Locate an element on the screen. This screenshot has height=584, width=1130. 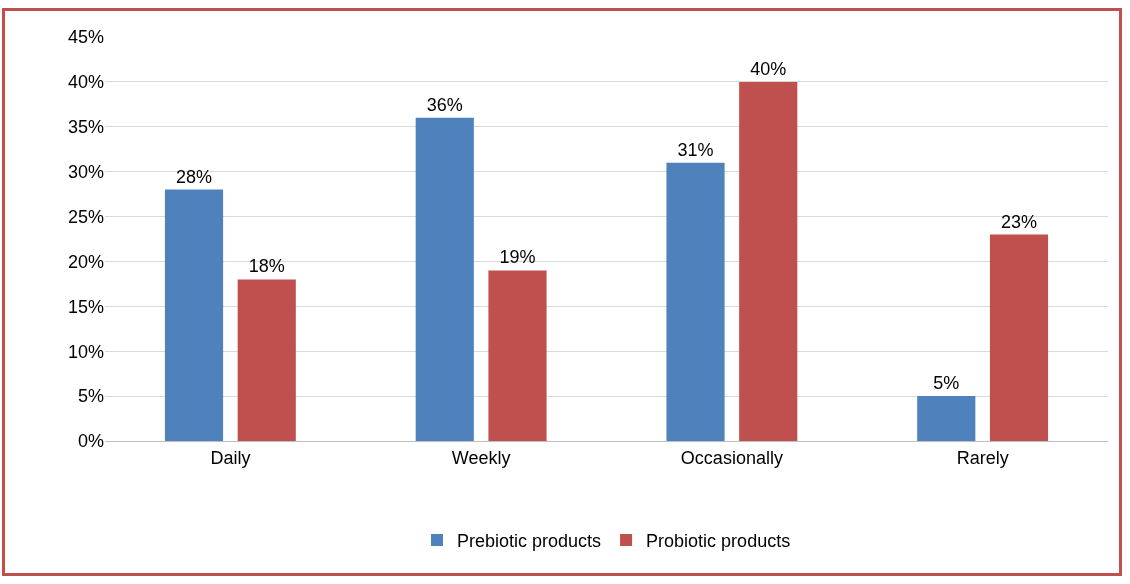
data-label: 28% is located at coordinates (194, 176).